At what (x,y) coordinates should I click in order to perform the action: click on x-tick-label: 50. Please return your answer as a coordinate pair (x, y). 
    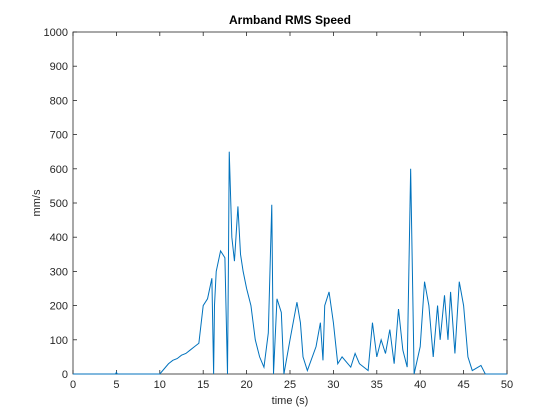
    Looking at the image, I should click on (507, 385).